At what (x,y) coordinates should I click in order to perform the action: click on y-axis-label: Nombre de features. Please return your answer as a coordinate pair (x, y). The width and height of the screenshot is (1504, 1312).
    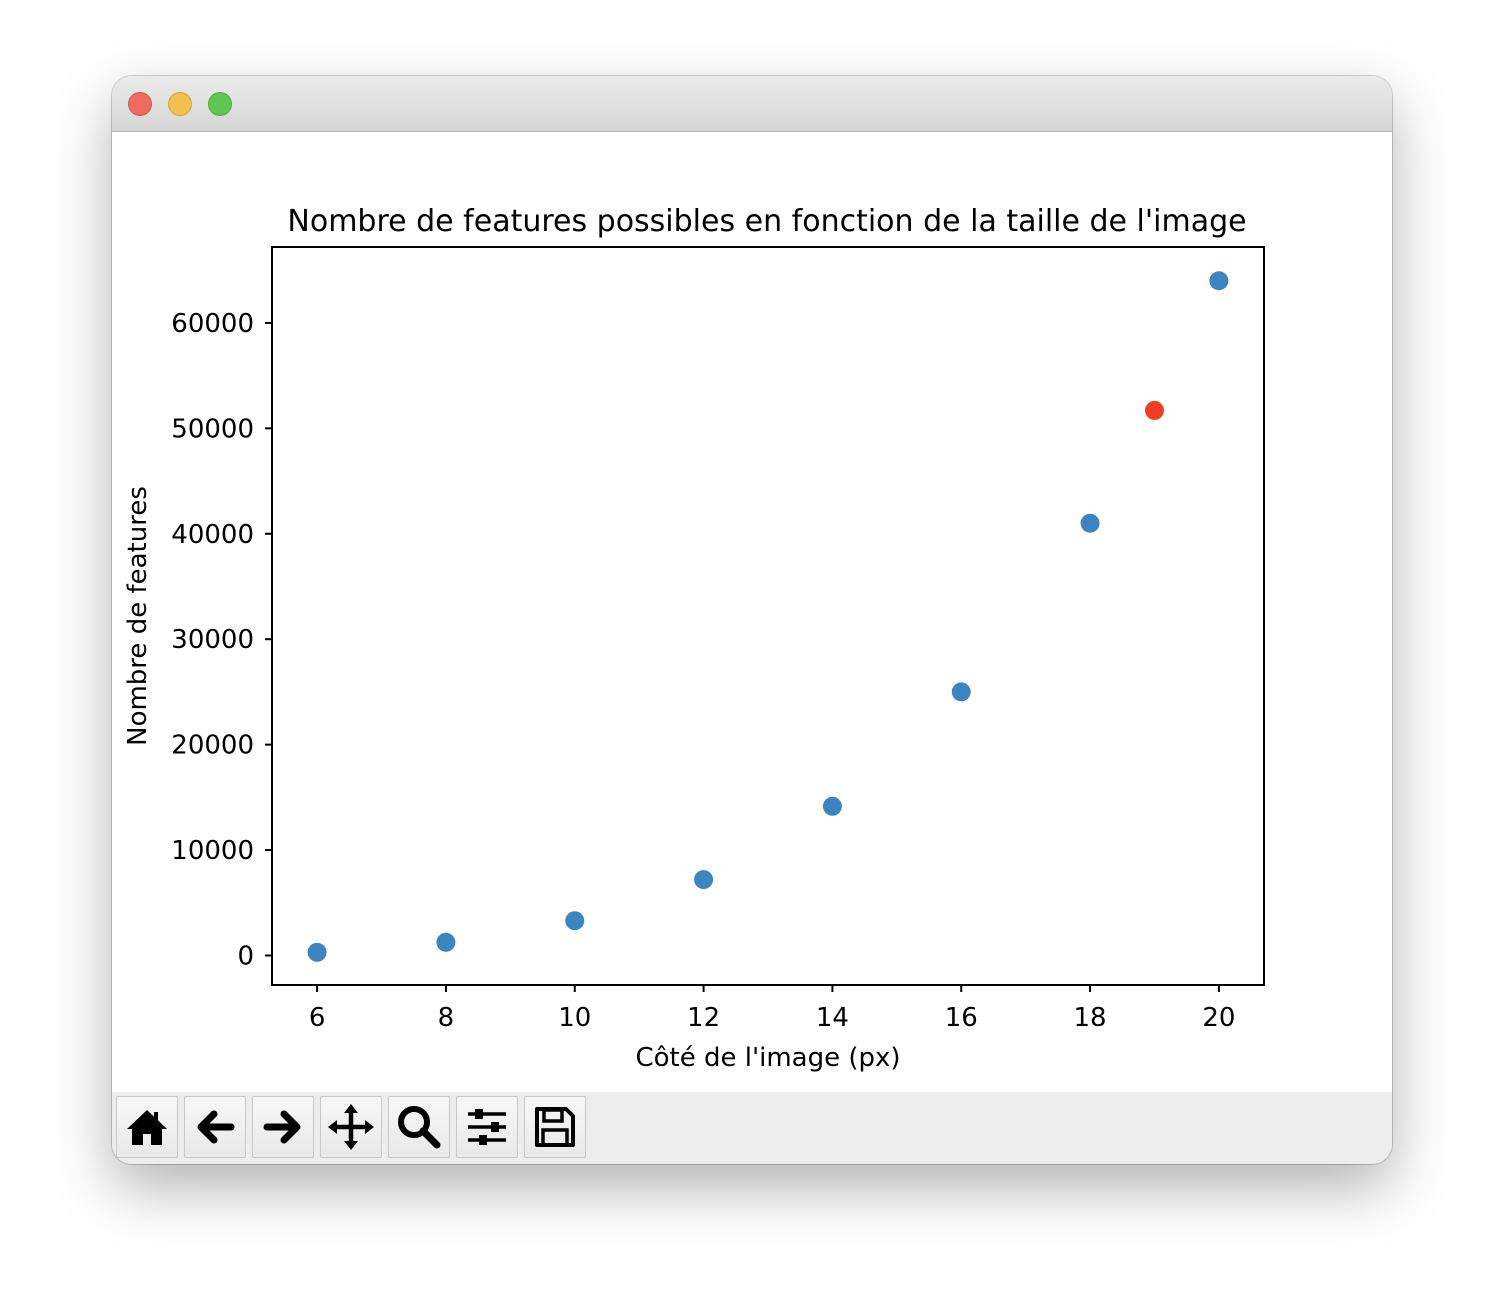
    Looking at the image, I should click on (138, 616).